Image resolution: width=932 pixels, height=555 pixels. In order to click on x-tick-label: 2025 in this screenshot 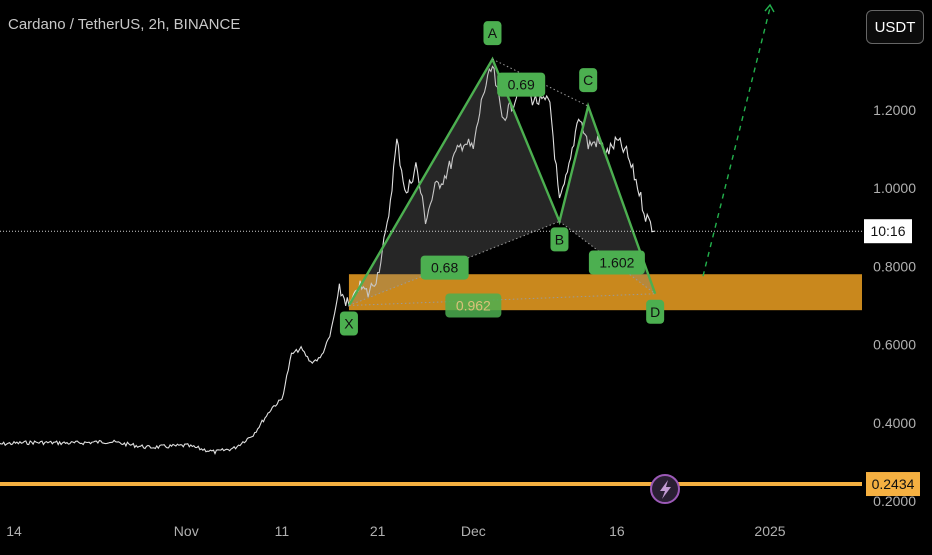, I will do `click(769, 531)`.